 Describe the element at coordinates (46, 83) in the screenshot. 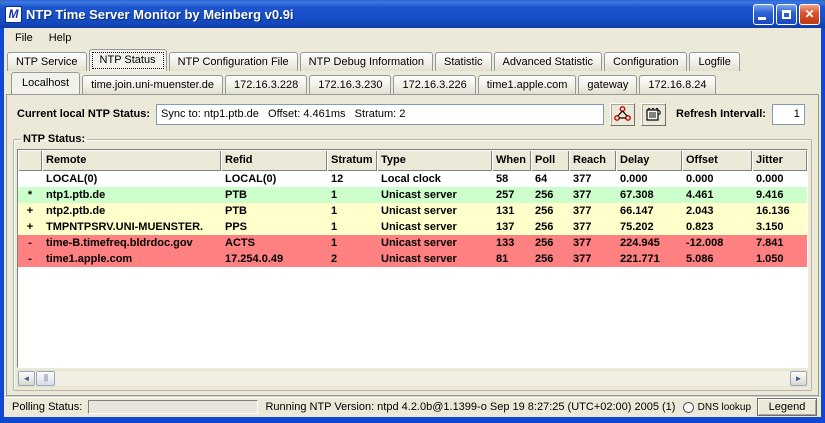

I see `tab-host-localhost: Localhost` at that location.